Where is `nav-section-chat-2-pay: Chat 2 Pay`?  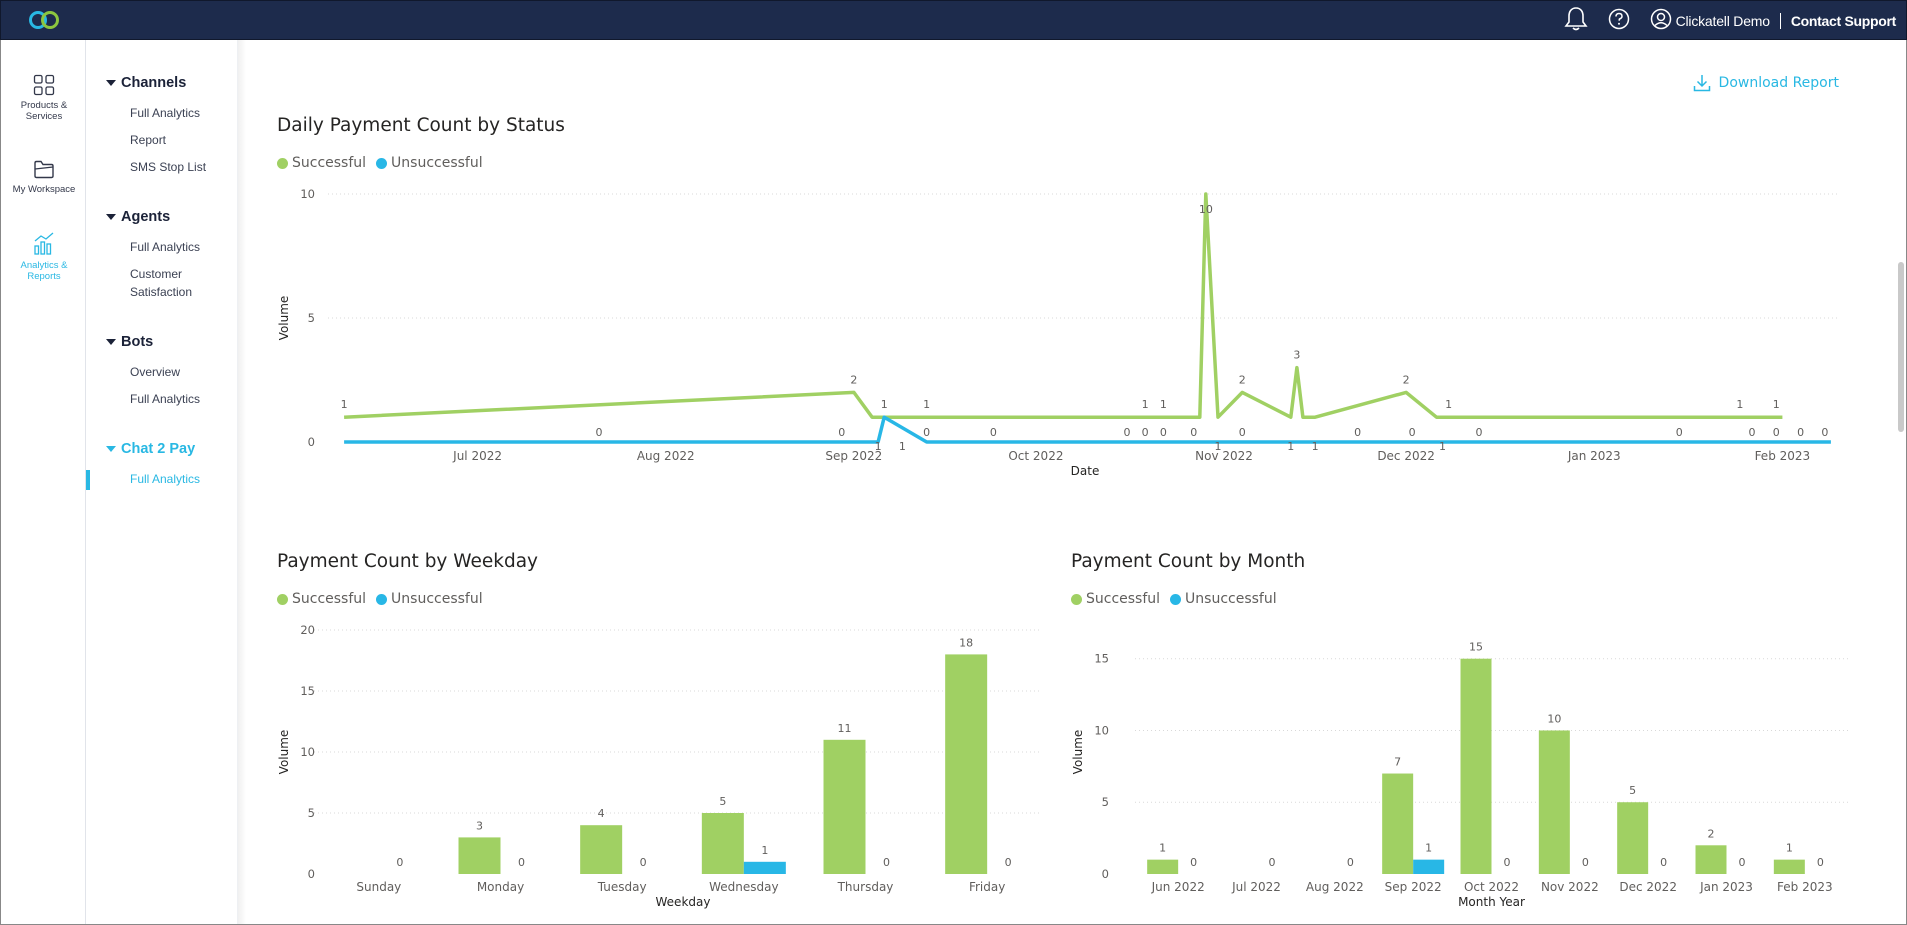 nav-section-chat-2-pay: Chat 2 Pay is located at coordinates (150, 449).